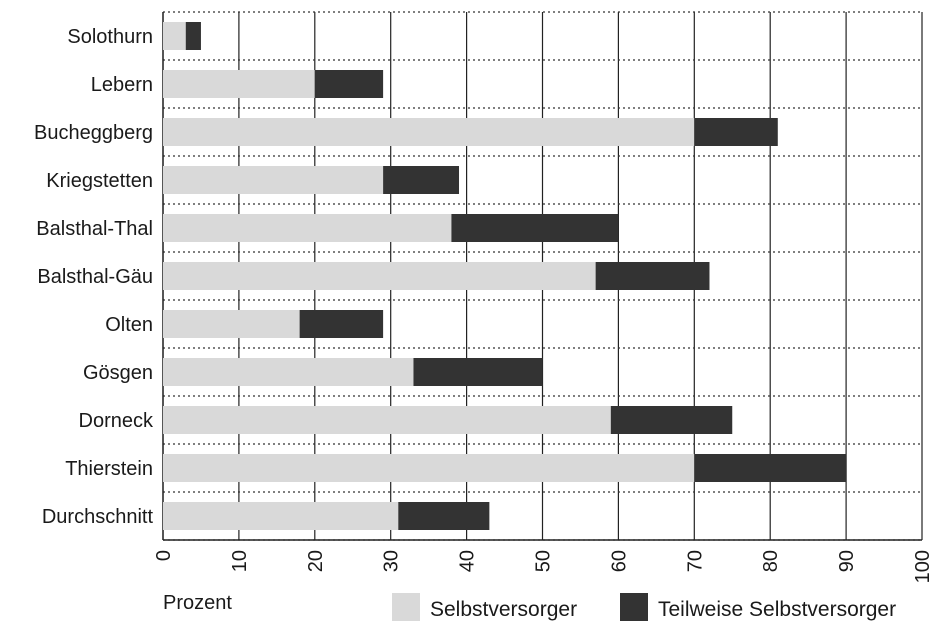 This screenshot has width=936, height=623. Describe the element at coordinates (349, 84) in the screenshot. I see `bar-teilweise-lebern` at that location.